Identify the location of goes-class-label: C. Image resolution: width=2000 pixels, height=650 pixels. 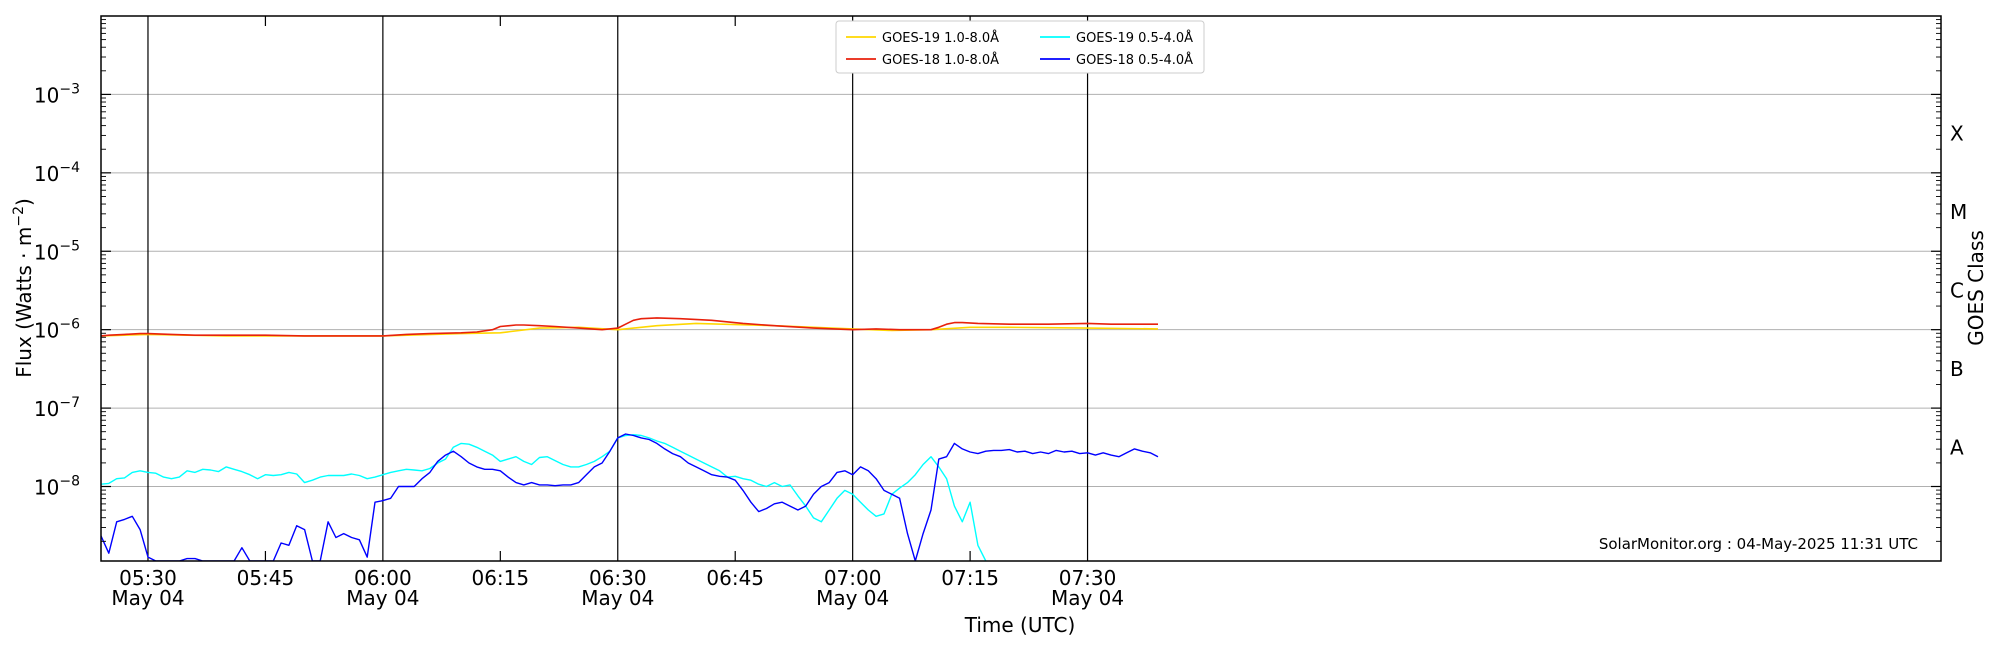
(1957, 290).